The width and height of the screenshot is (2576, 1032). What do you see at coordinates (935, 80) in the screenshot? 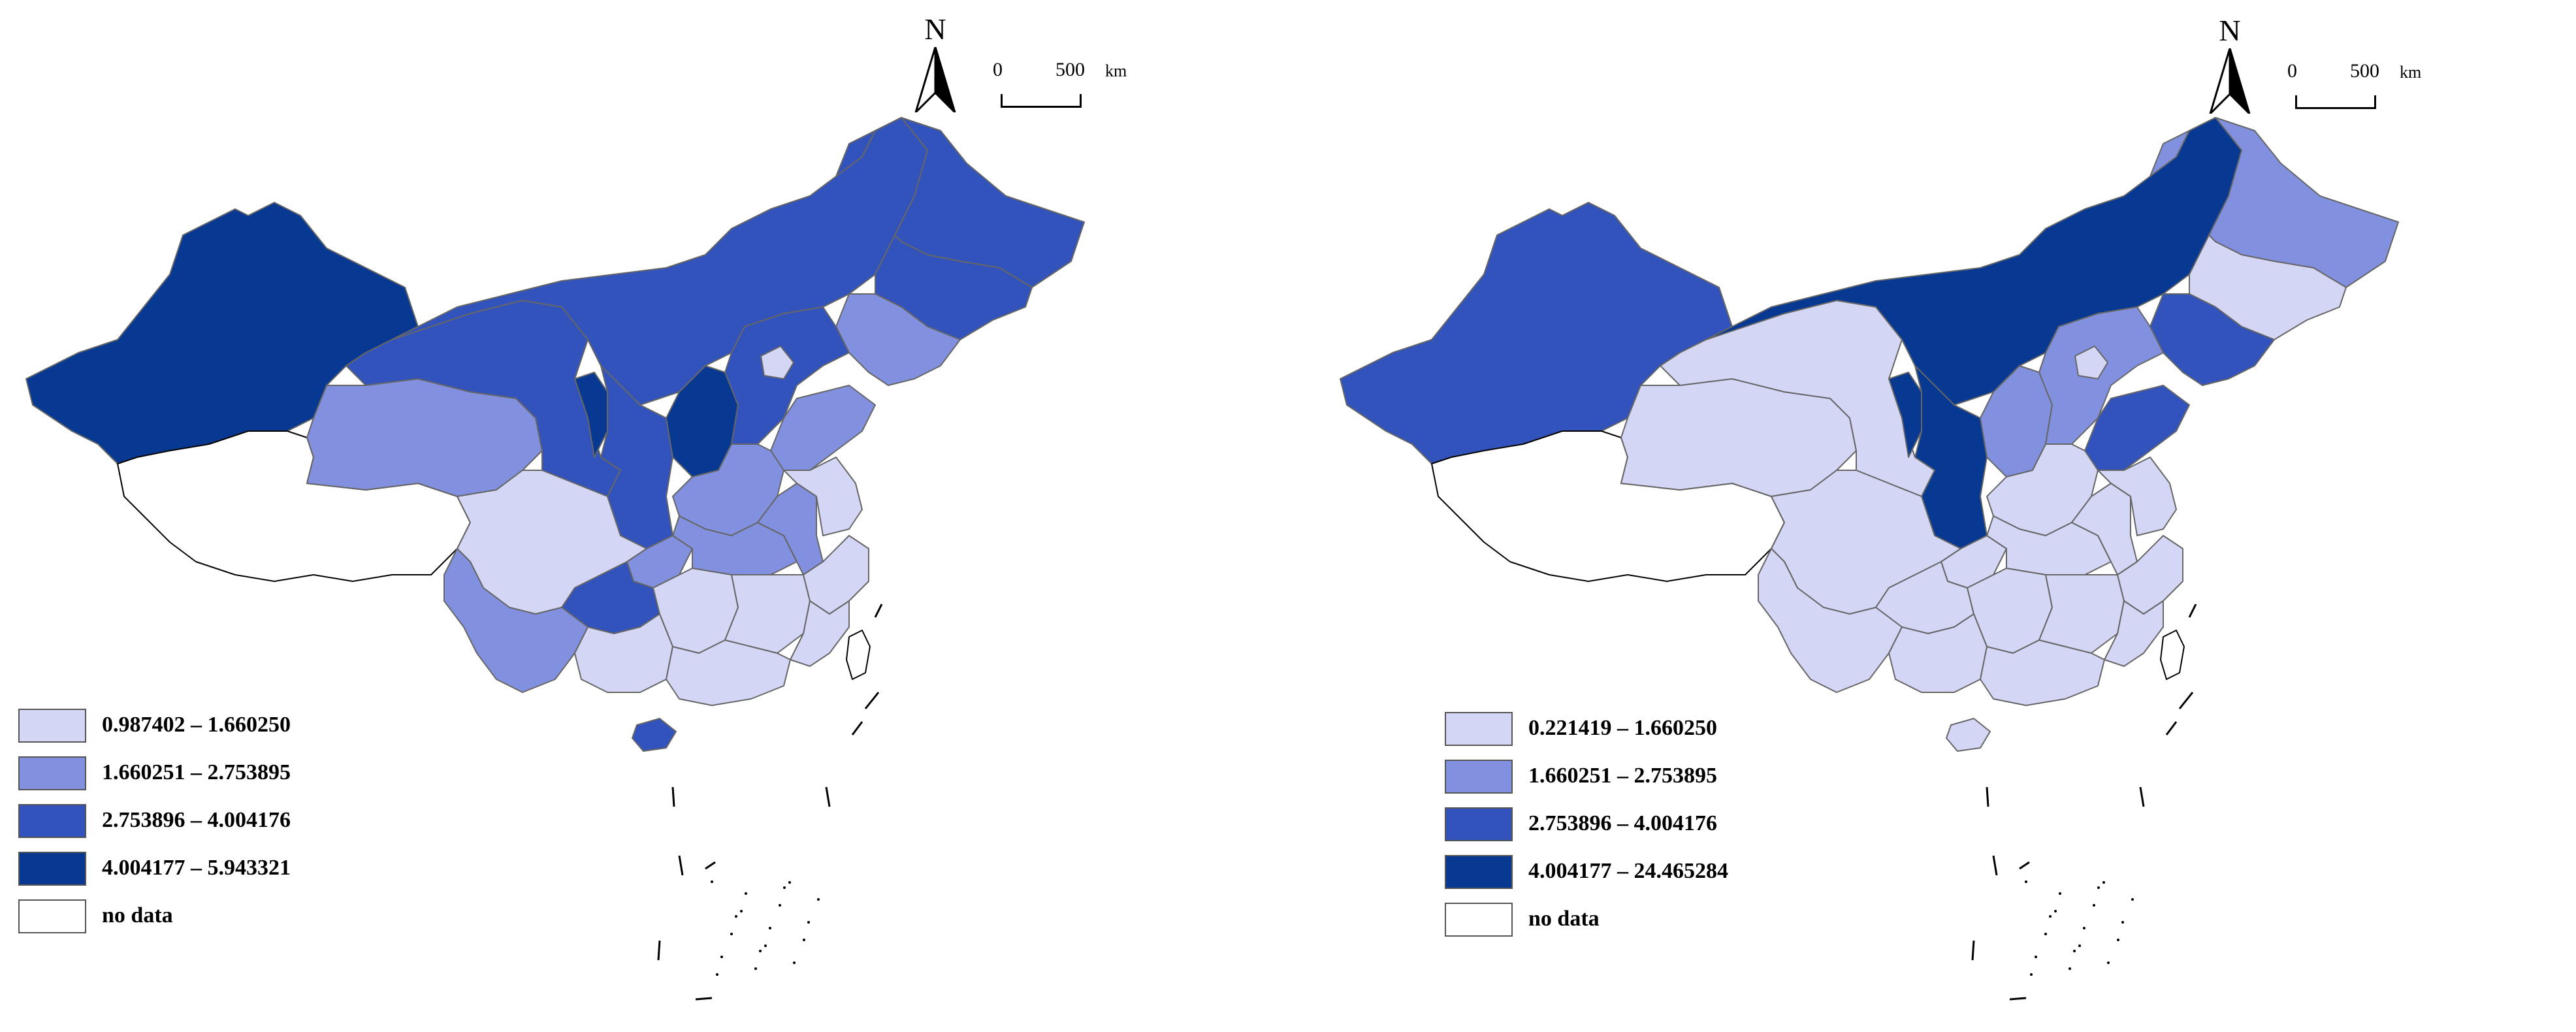
I see `north-arrow-icon` at bounding box center [935, 80].